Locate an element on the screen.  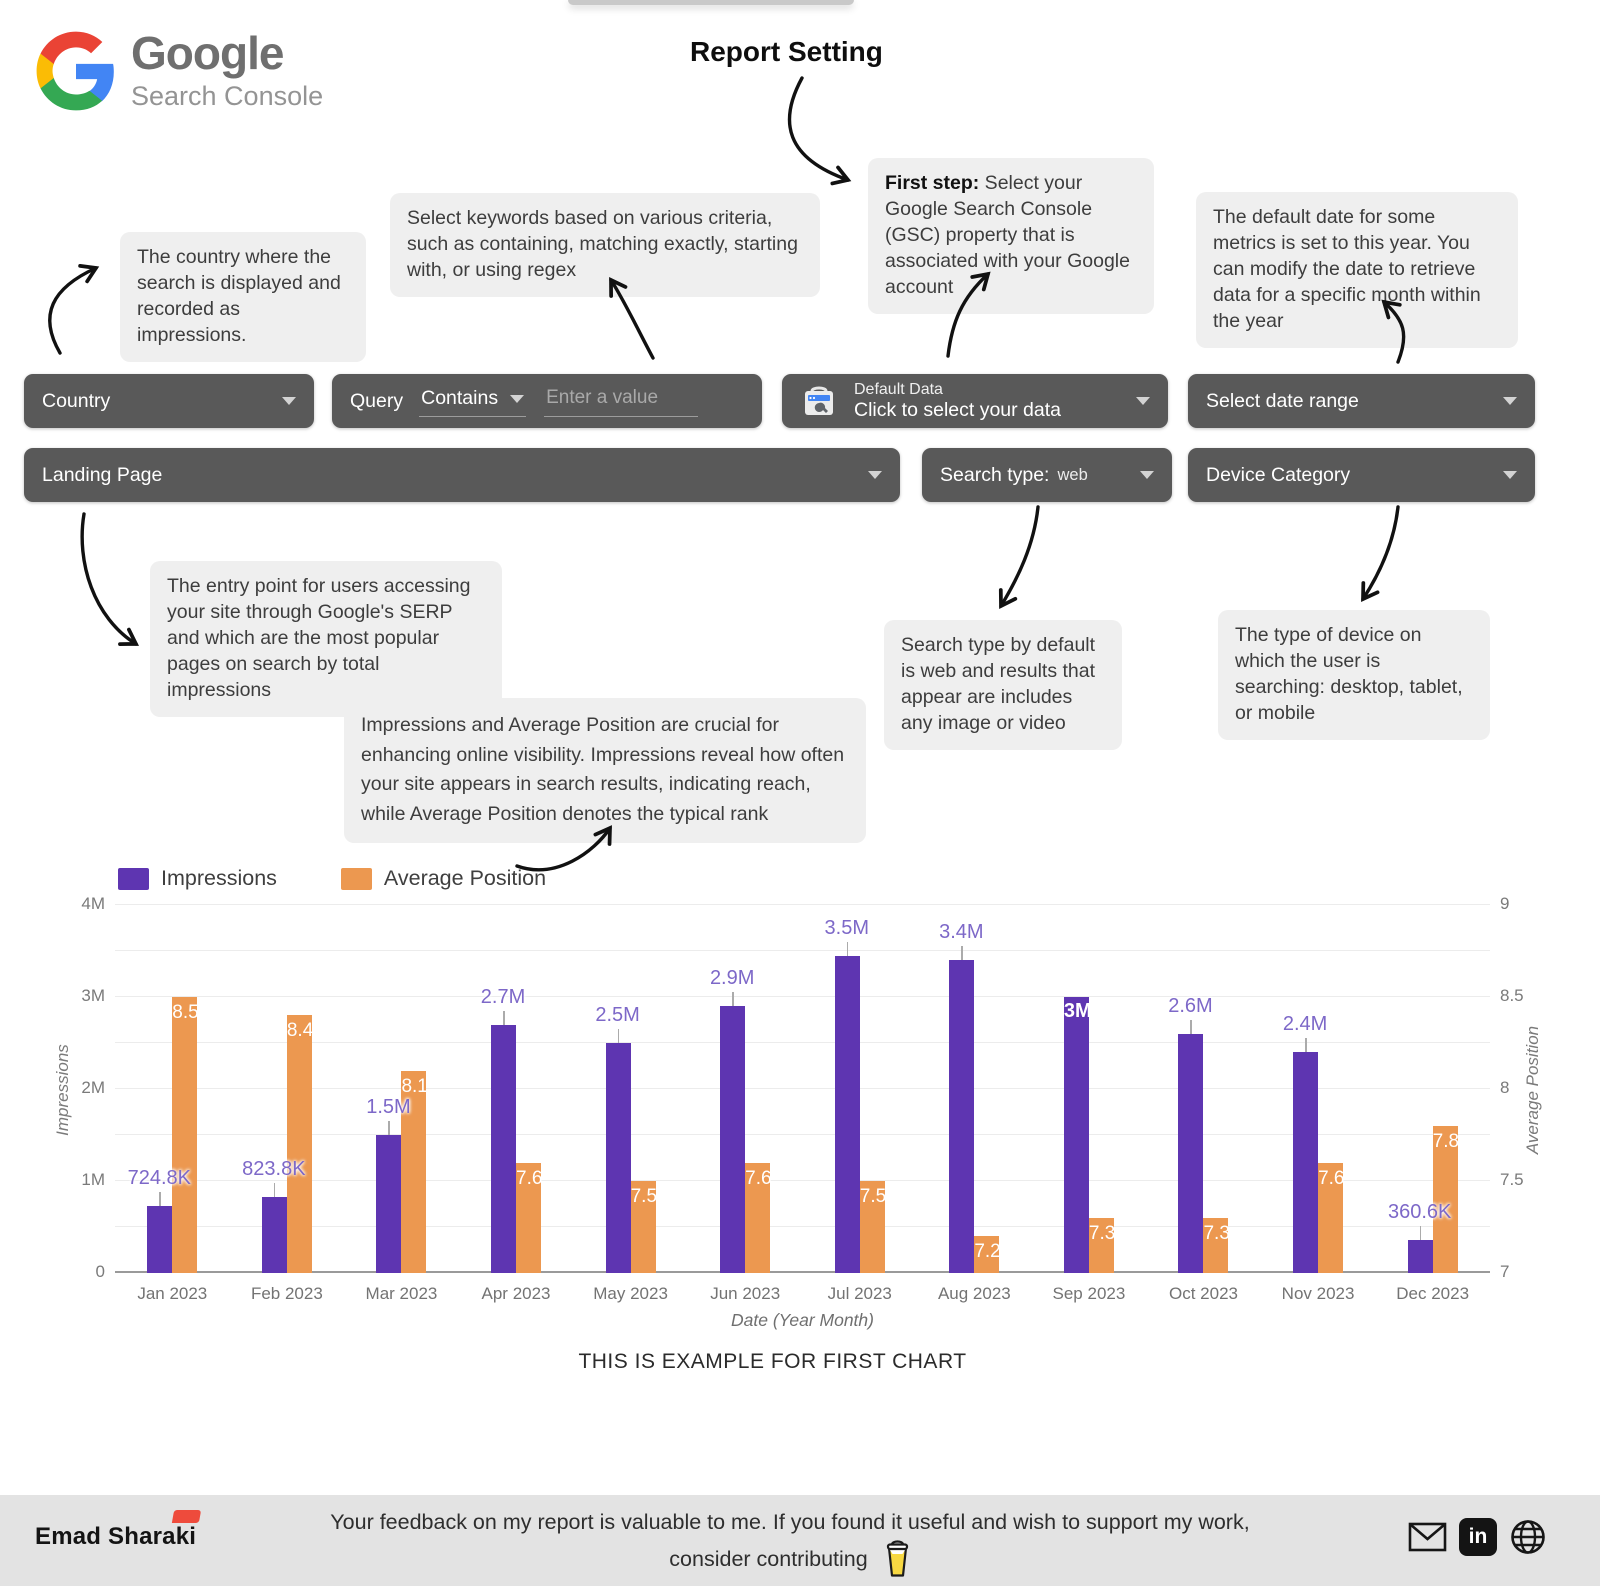
default-data-subtitle: Click to select your data is located at coordinates (958, 409).